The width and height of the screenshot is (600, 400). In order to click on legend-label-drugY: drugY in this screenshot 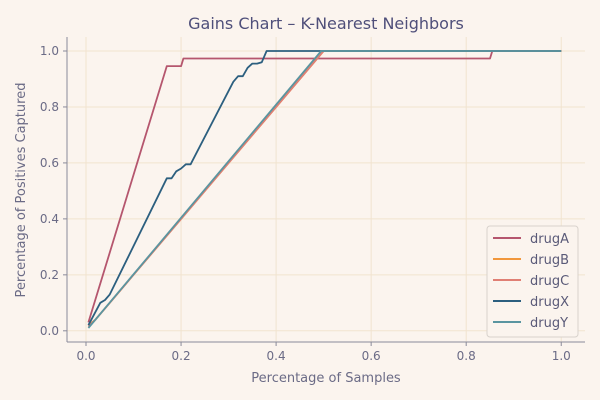, I will do `click(549, 323)`.